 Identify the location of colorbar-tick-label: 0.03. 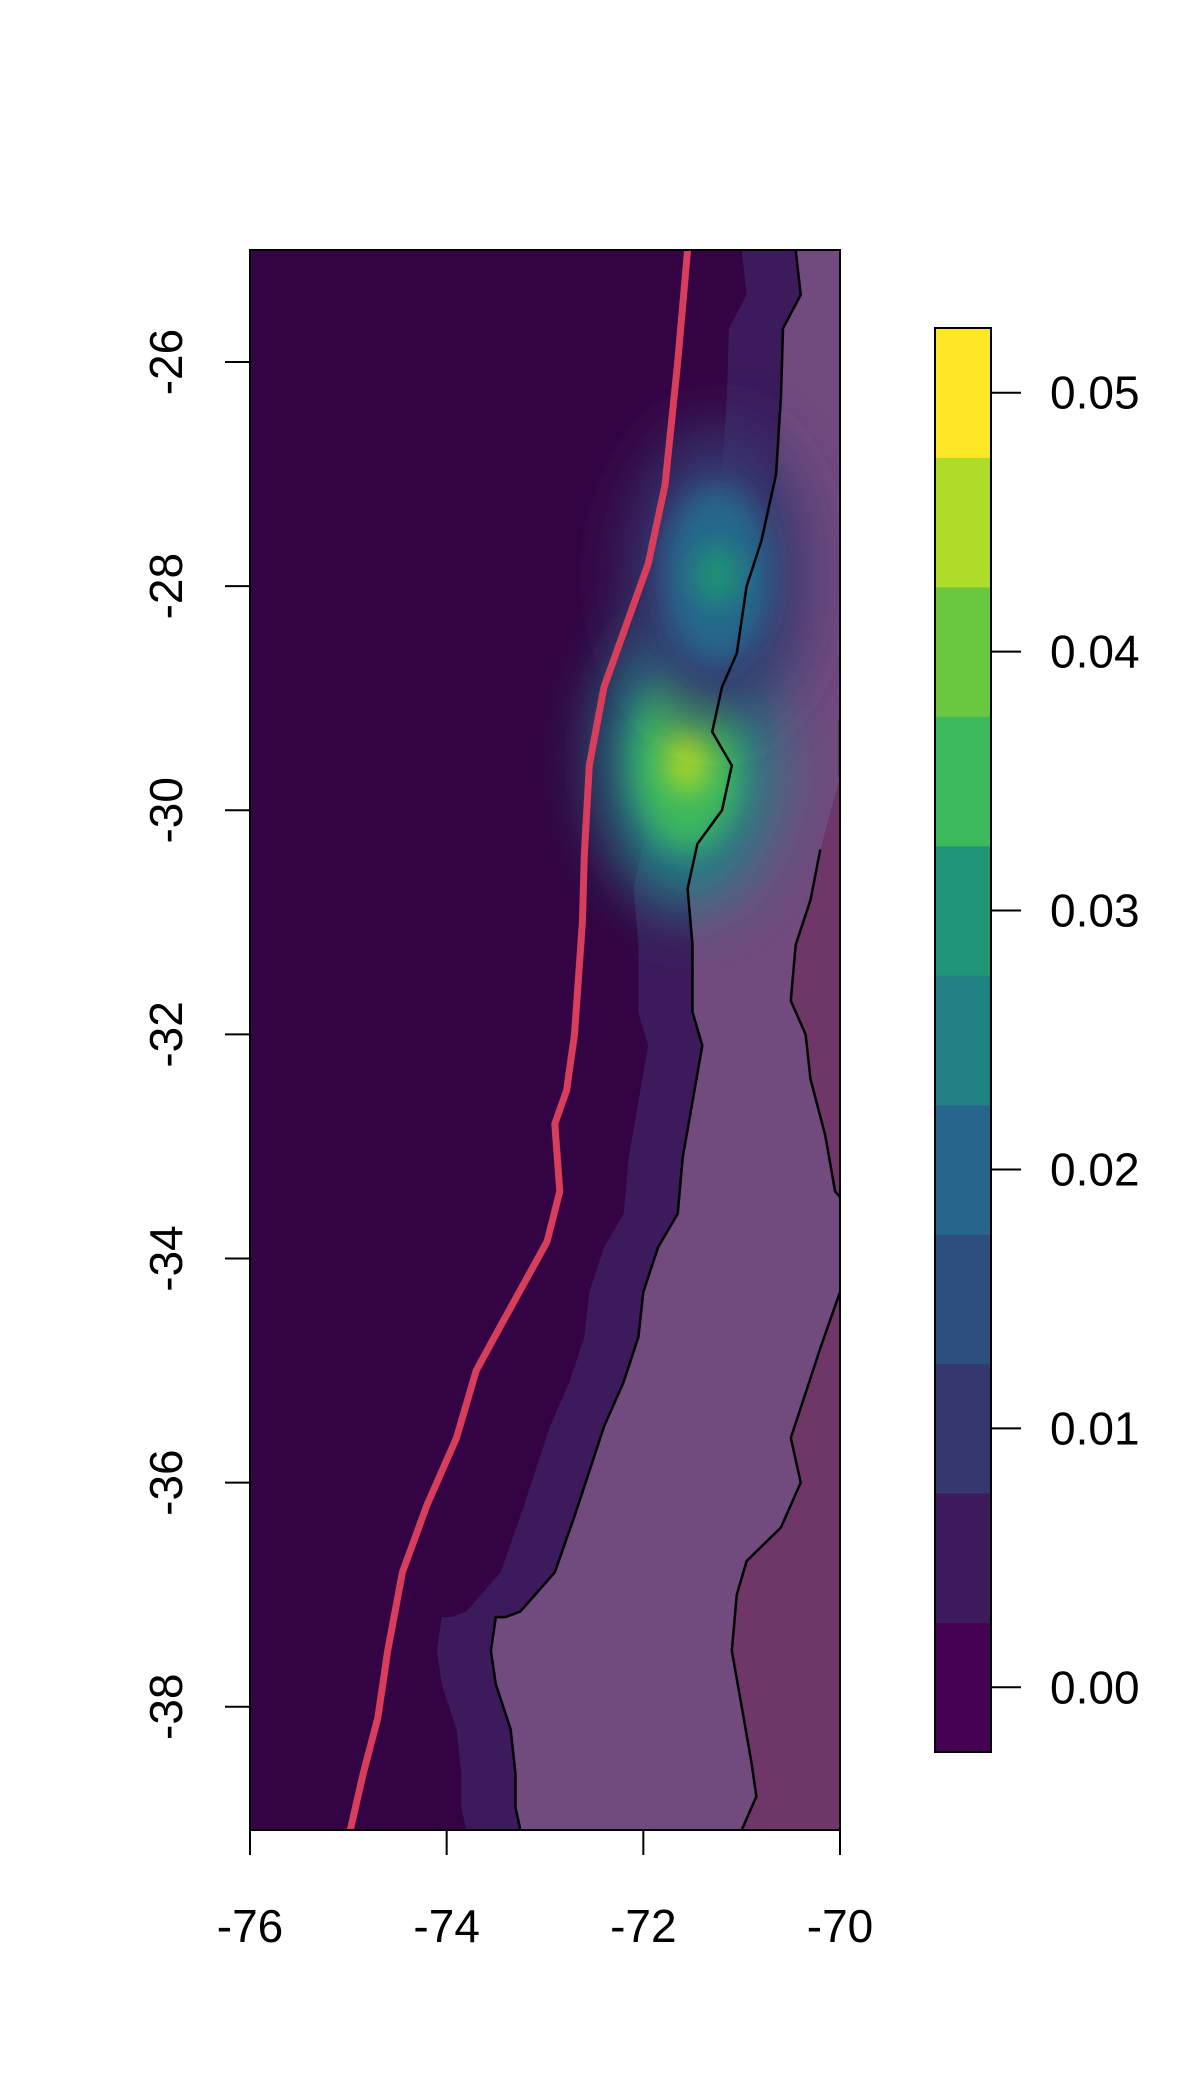
(1095, 911).